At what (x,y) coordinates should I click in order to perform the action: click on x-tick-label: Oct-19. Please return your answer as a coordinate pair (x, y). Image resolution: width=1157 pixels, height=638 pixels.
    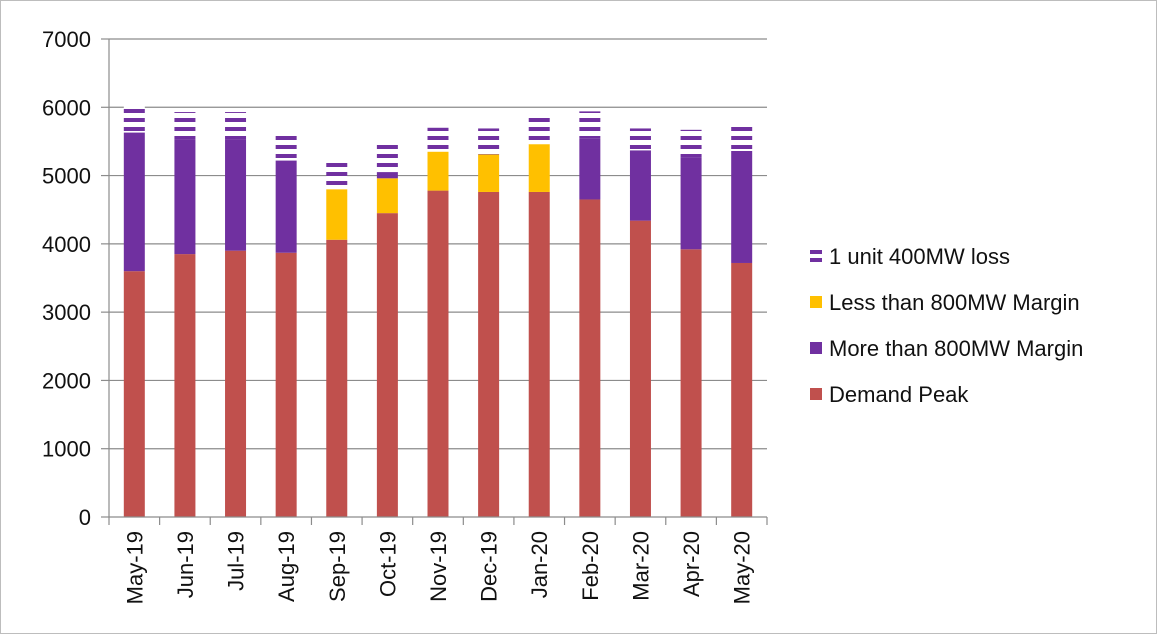
    Looking at the image, I should click on (387, 564).